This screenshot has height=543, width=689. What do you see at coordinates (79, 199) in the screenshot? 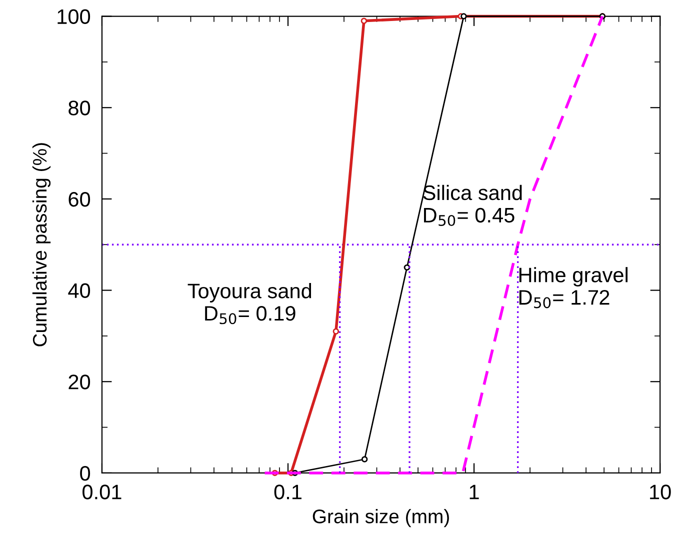
I see `y-tick-label: 60` at bounding box center [79, 199].